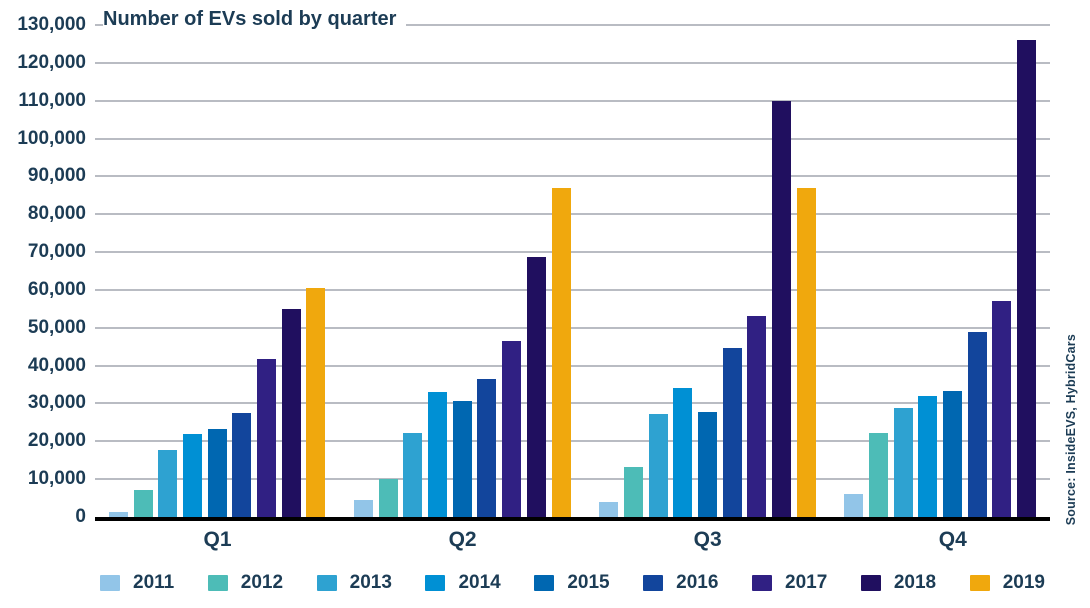 The width and height of the screenshot is (1090, 608). I want to click on y-axis-label-30000: 30,000, so click(56, 403).